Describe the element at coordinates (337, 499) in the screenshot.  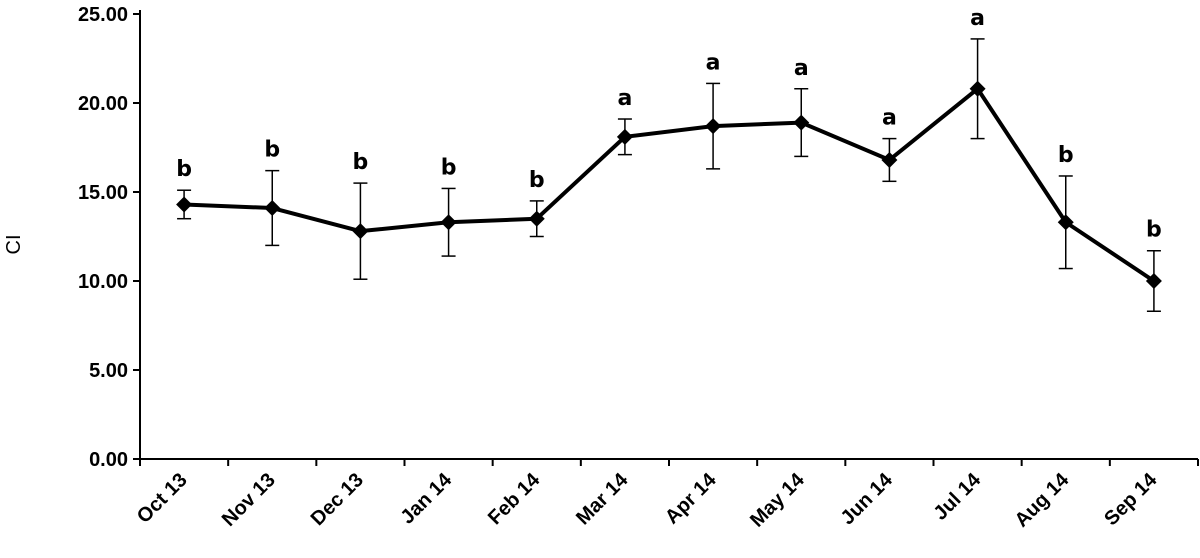
I see `x-tick-label: Dec 13` at that location.